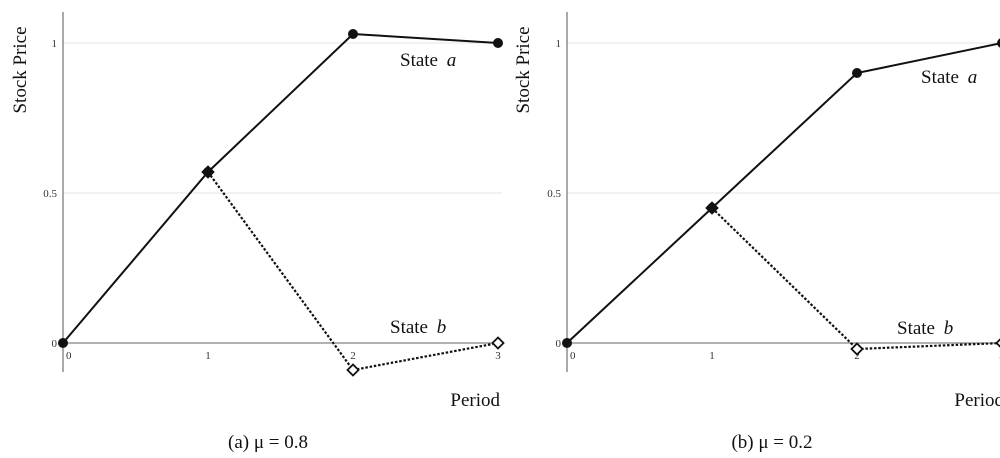 This screenshot has height=458, width=1000. What do you see at coordinates (771, 442) in the screenshot?
I see `panel-caption: (b) μ = 0.2` at bounding box center [771, 442].